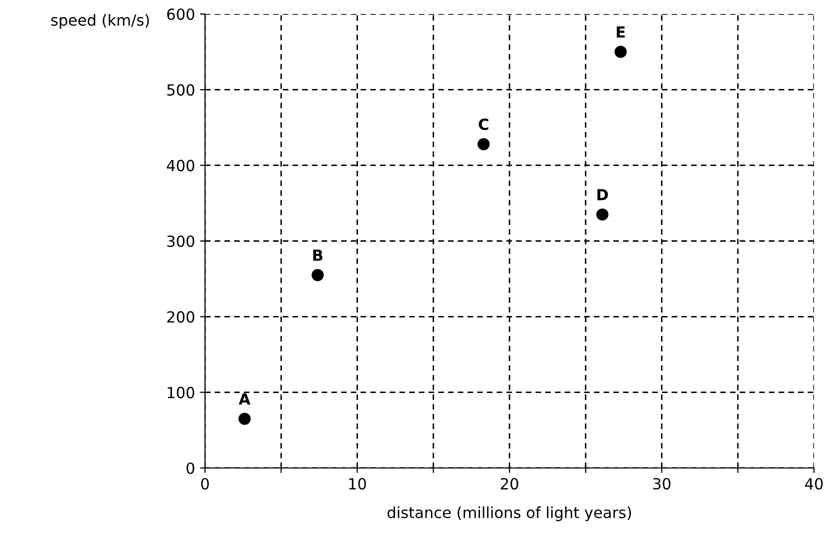 The height and width of the screenshot is (548, 830). What do you see at coordinates (181, 392) in the screenshot?
I see `y-tick-label: 100` at bounding box center [181, 392].